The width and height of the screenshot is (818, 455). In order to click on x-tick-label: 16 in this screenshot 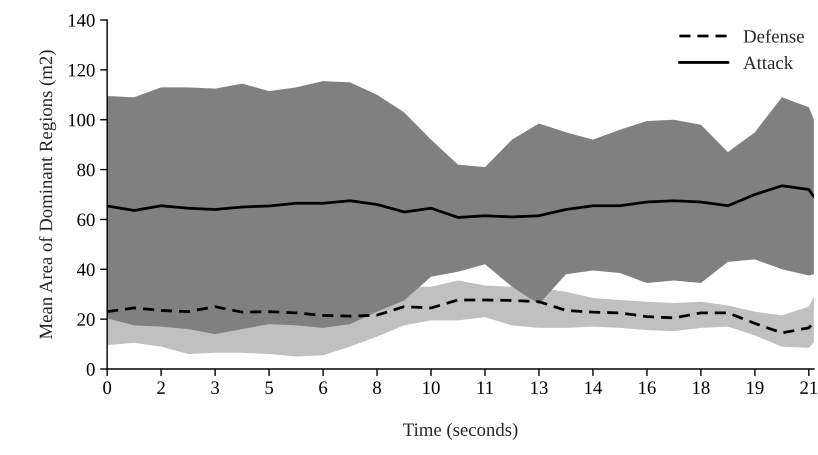, I will do `click(647, 387)`.